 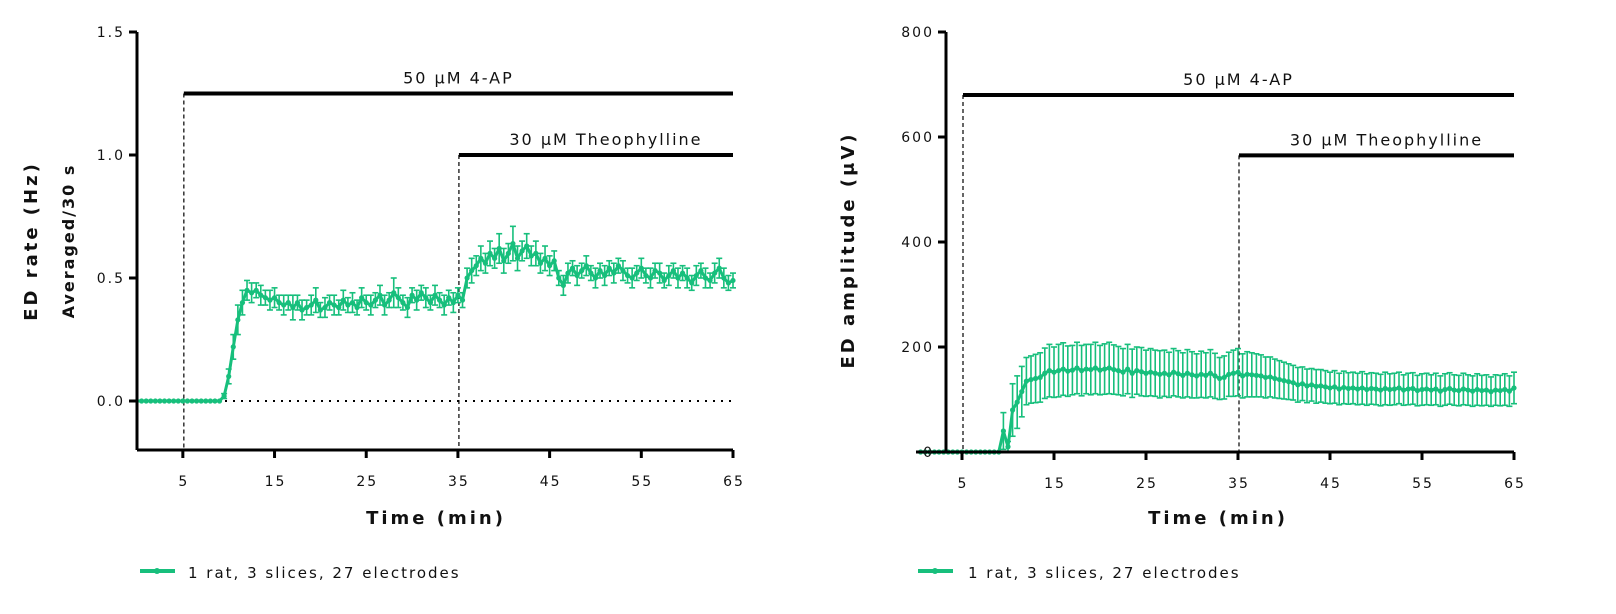 I want to click on y-tick-label: 600, so click(x=917, y=138).